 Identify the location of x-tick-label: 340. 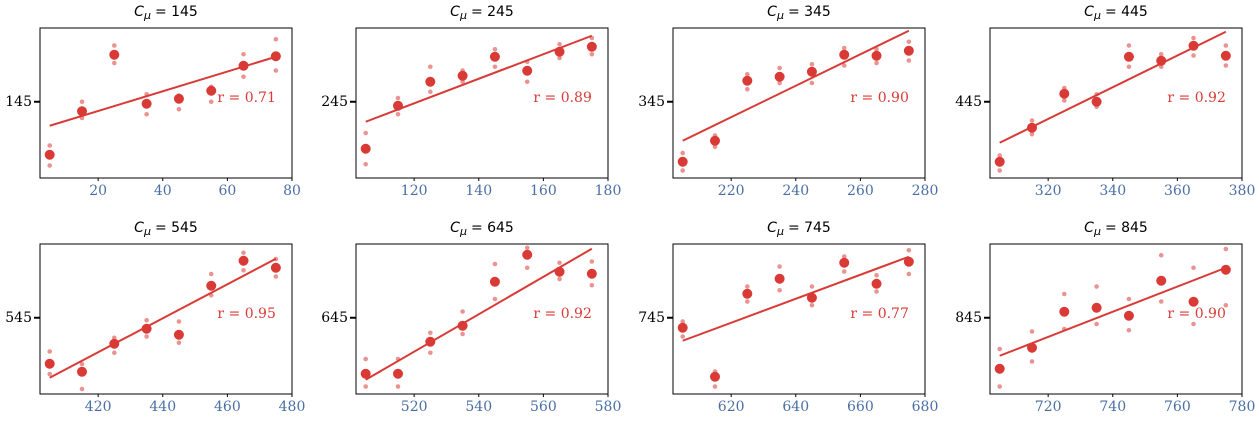
(1112, 191).